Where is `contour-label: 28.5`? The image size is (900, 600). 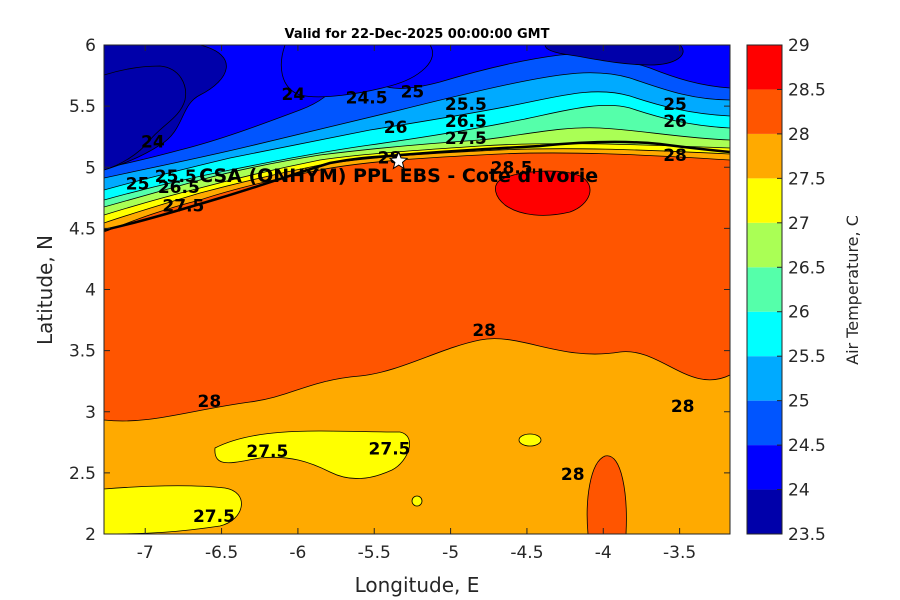
contour-label: 28.5 is located at coordinates (512, 168).